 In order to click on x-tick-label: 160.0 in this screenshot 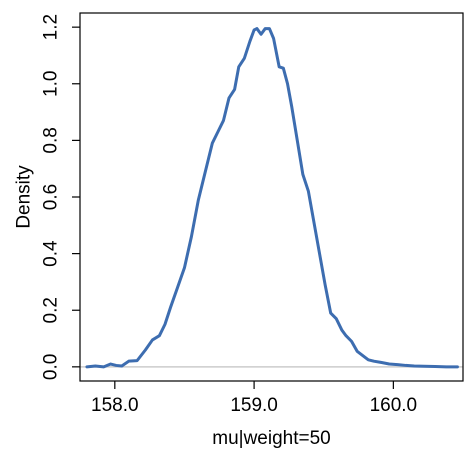, I will do `click(394, 405)`.